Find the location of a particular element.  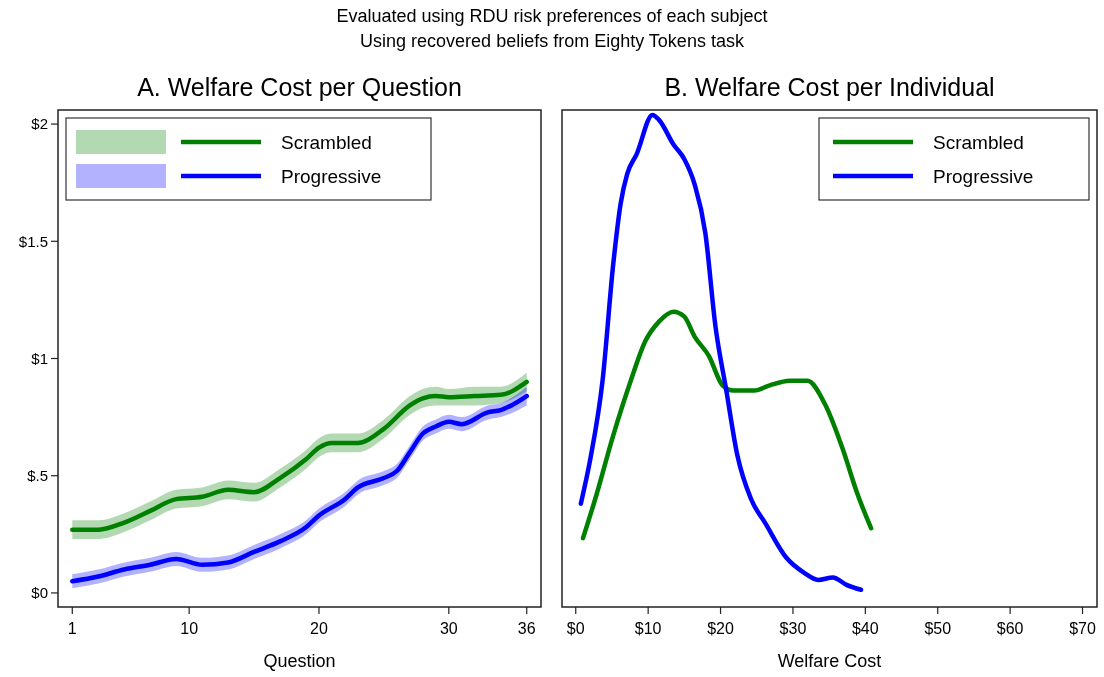

x-tick-label: 1 is located at coordinates (72, 628).